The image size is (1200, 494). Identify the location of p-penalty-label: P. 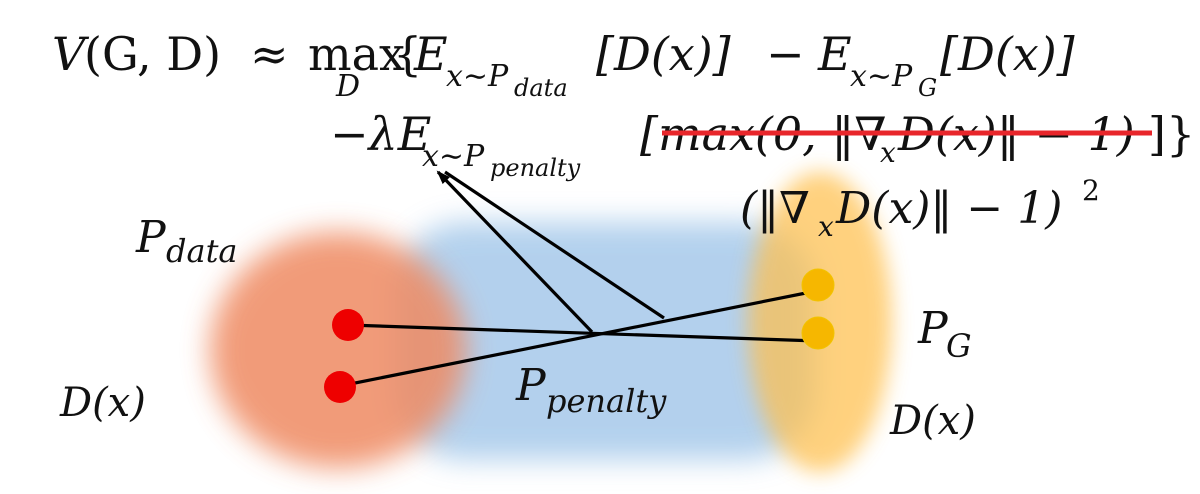
(531, 385).